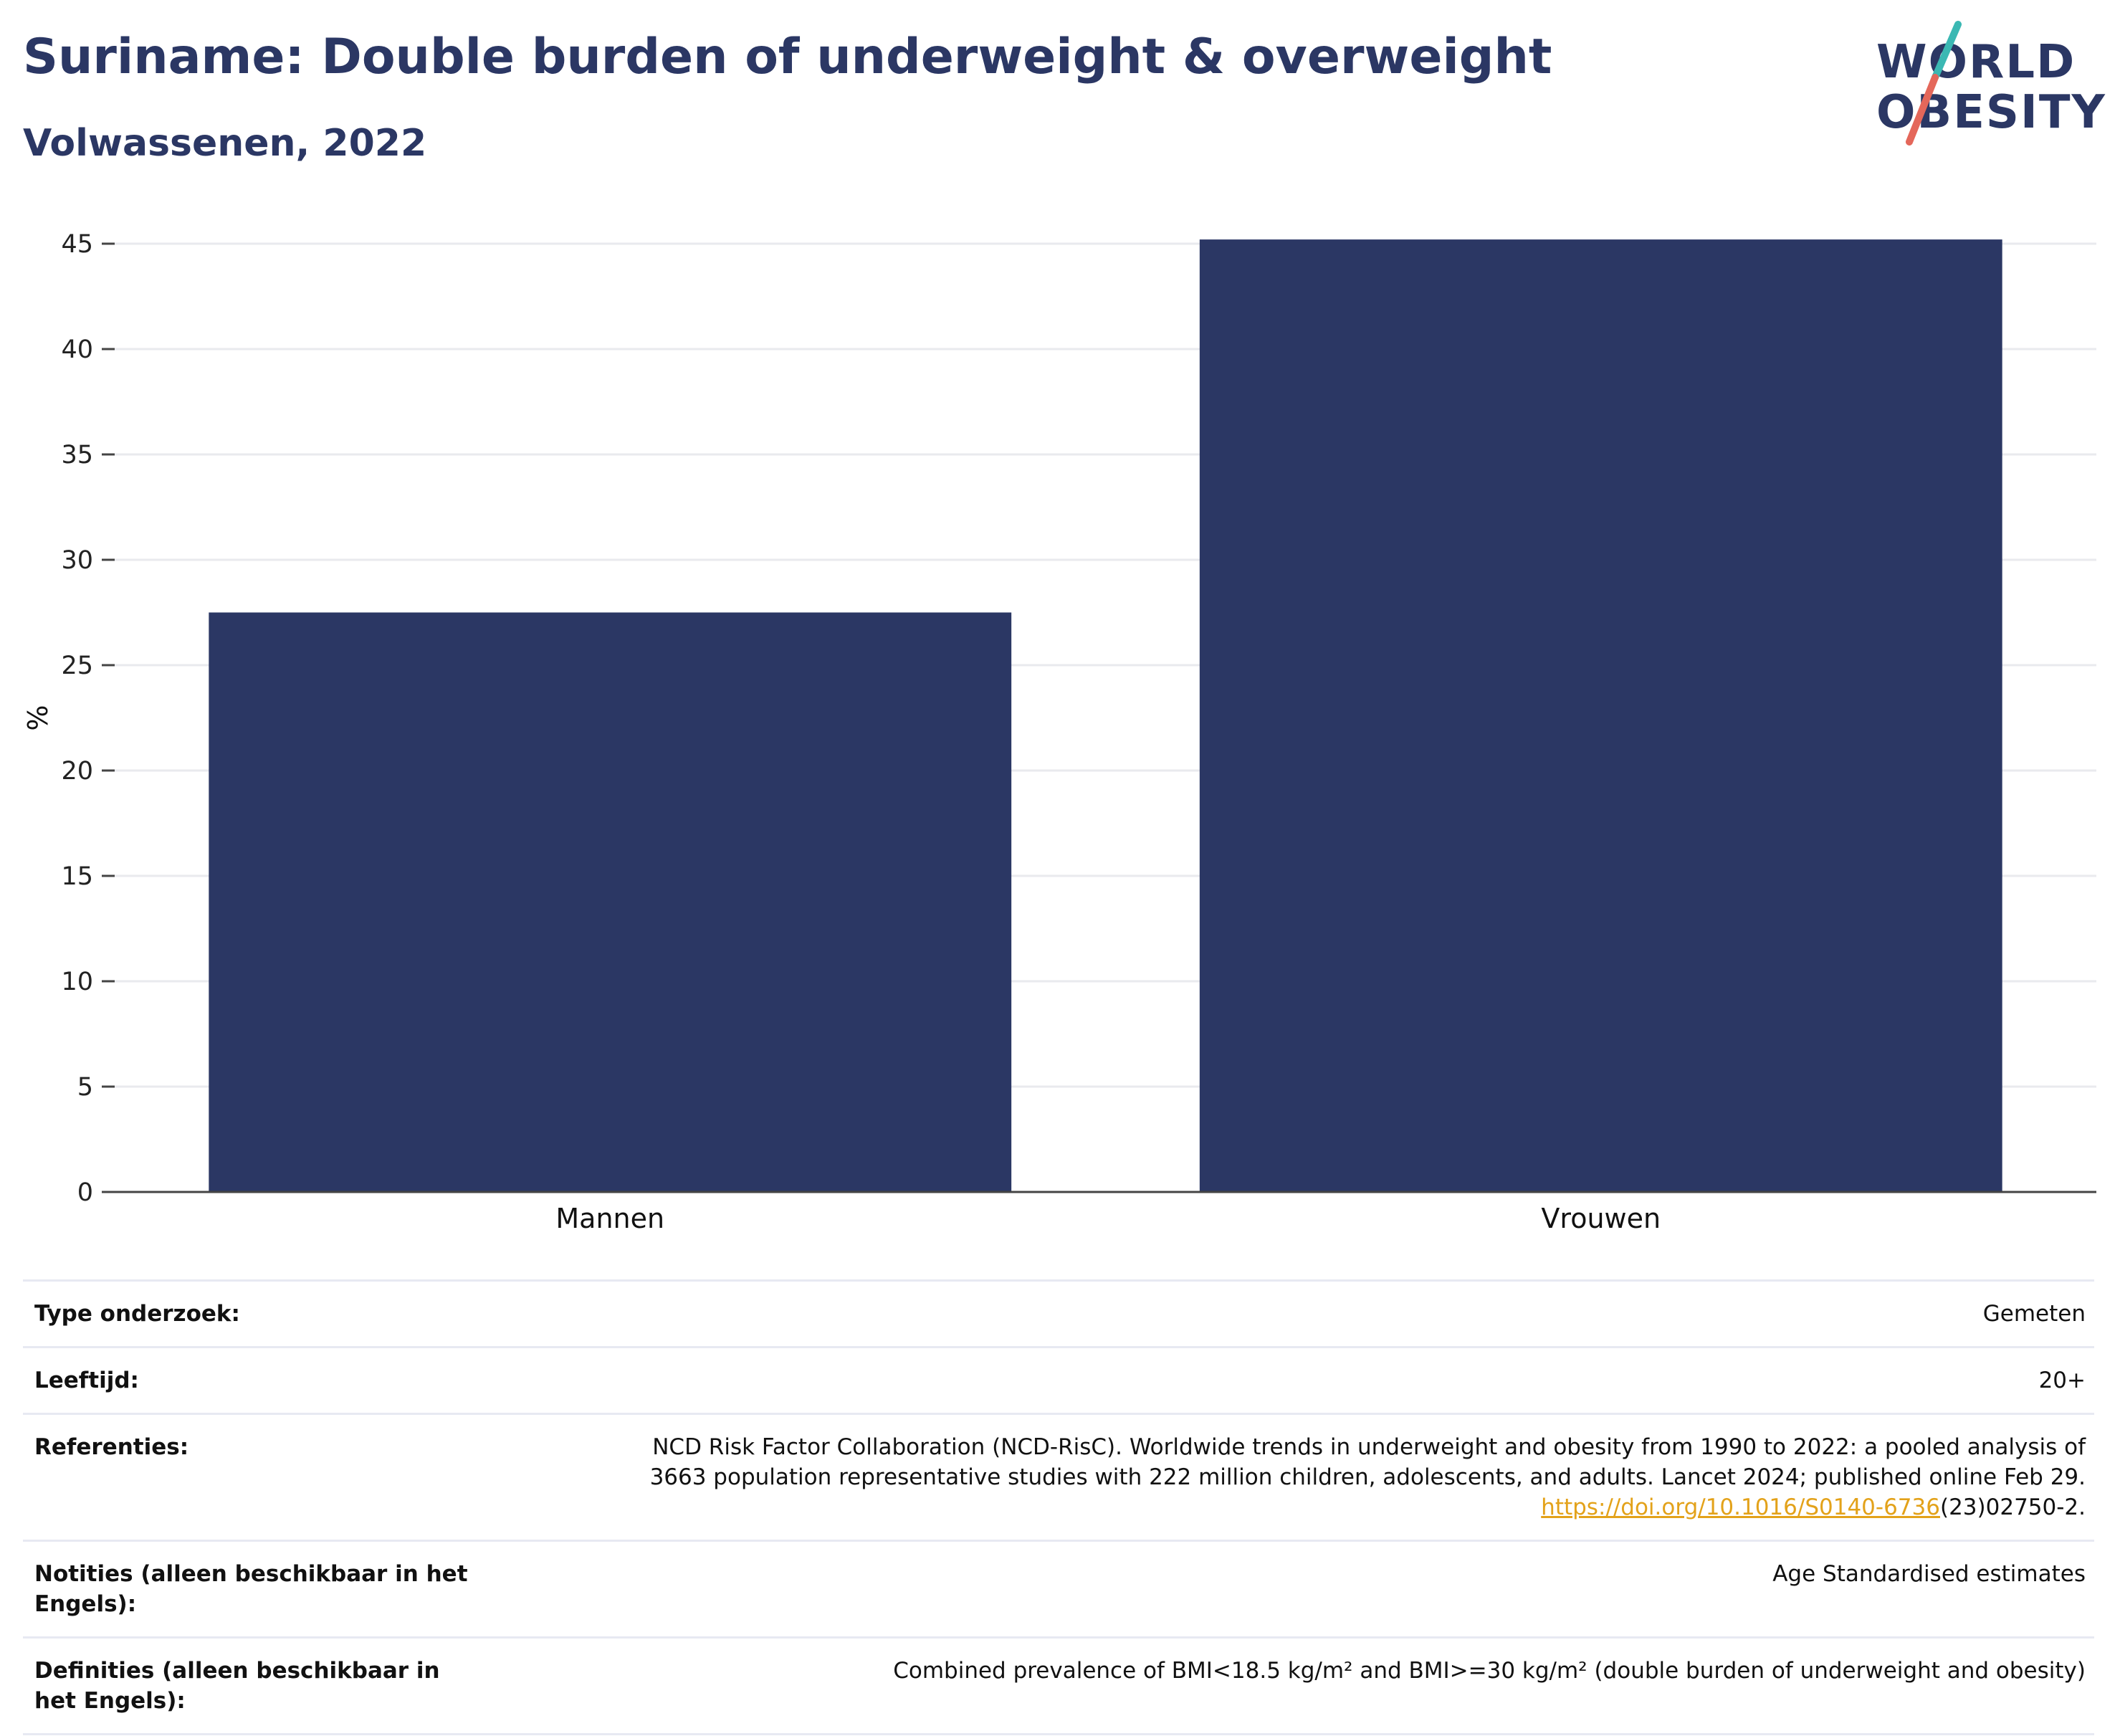  What do you see at coordinates (225, 143) in the screenshot?
I see `chart-subtitle: Volwassenen, 2022` at bounding box center [225, 143].